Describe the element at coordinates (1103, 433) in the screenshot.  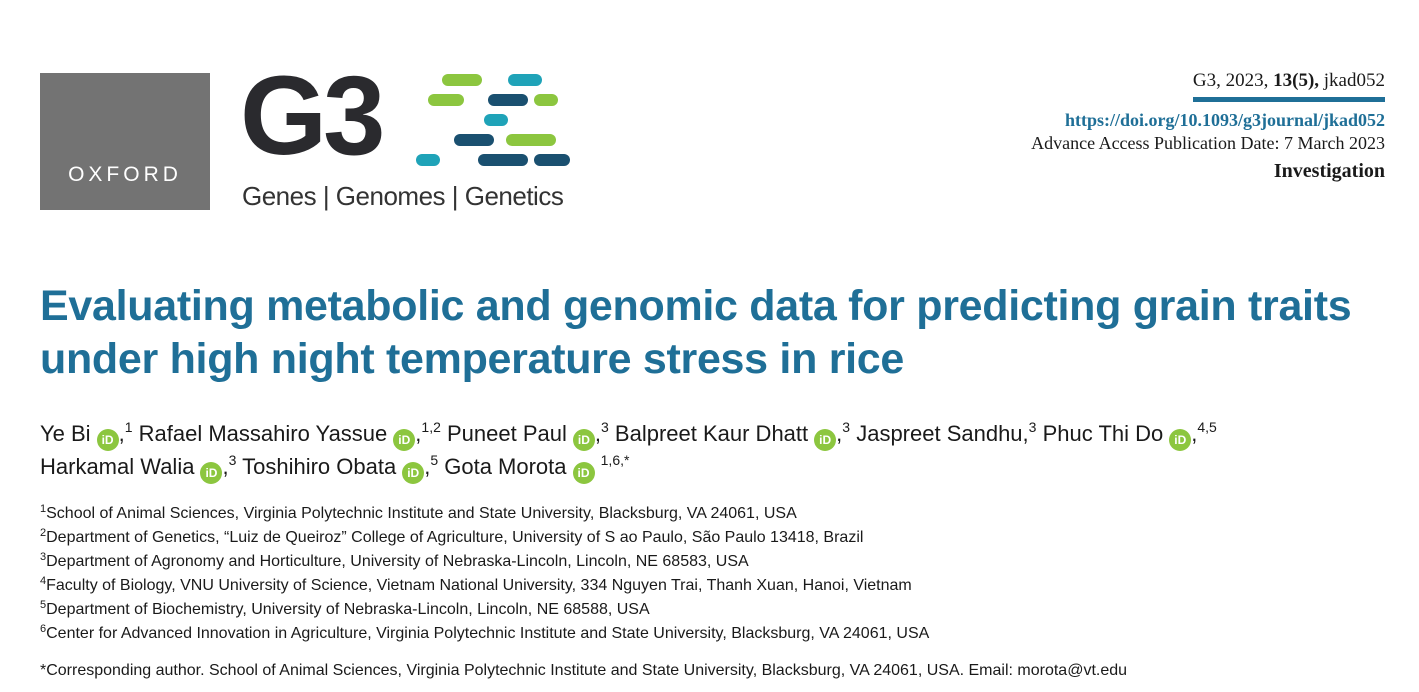
I see `author-name: Phuc Thi Do` at that location.